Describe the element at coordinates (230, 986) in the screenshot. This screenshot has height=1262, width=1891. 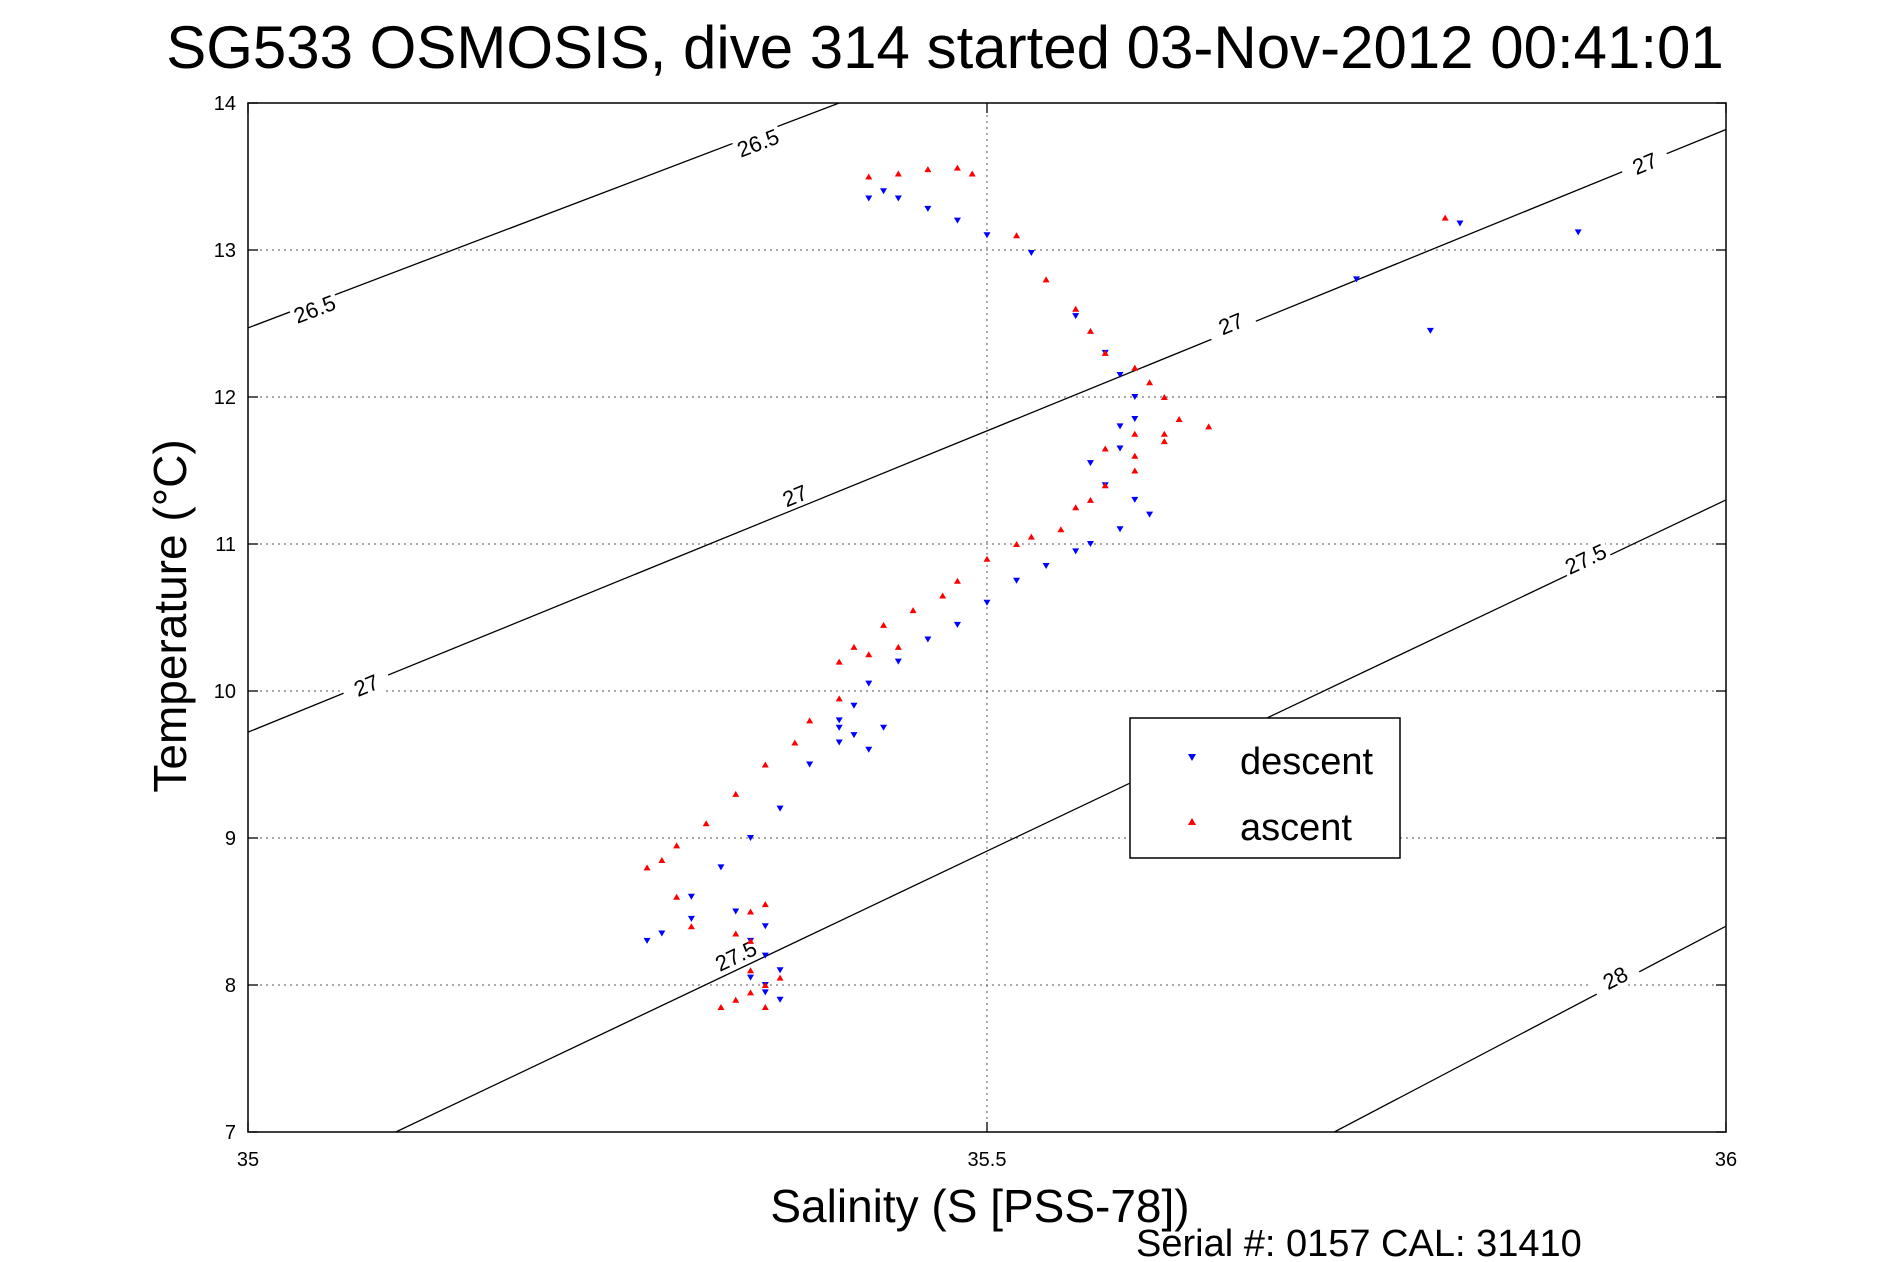
I see `y-tick-label: 8` at that location.